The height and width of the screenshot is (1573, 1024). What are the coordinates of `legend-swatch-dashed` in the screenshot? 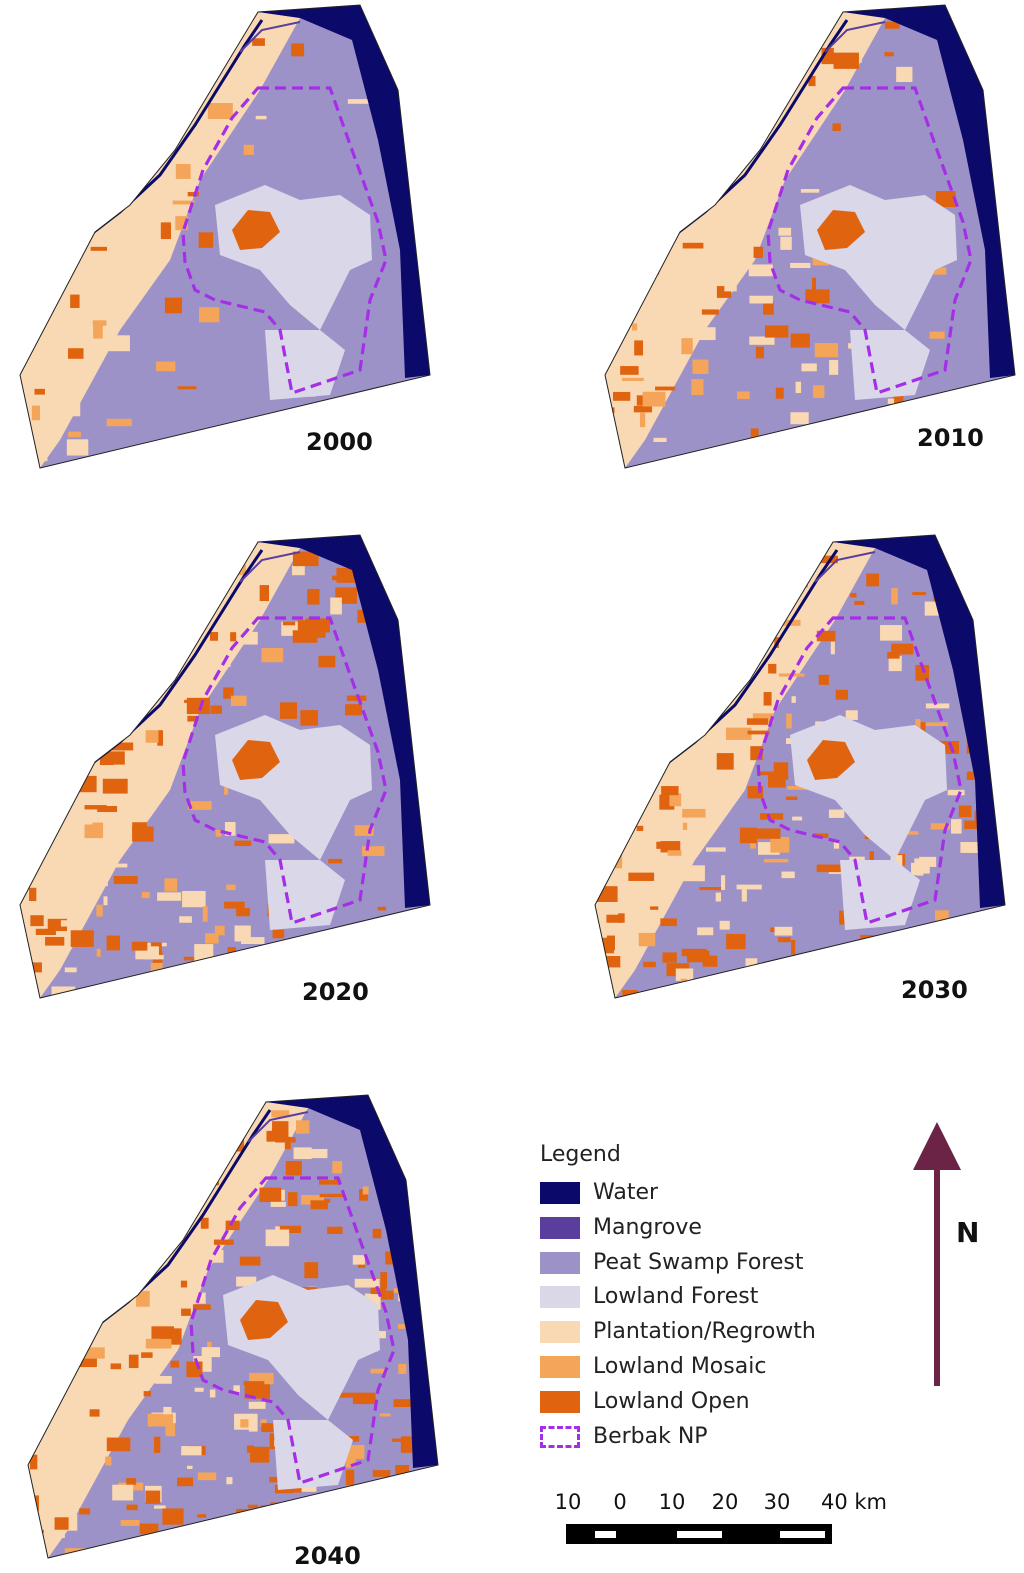 It's located at (560, 1436).